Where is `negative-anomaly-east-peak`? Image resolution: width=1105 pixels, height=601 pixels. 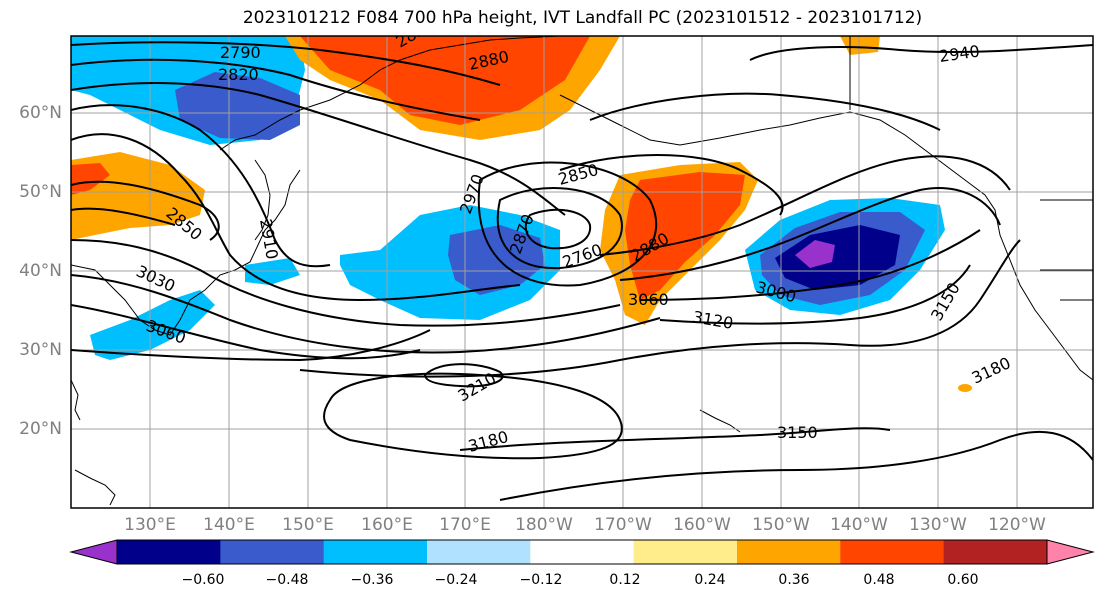 negative-anomaly-east-peak is located at coordinates (815, 254).